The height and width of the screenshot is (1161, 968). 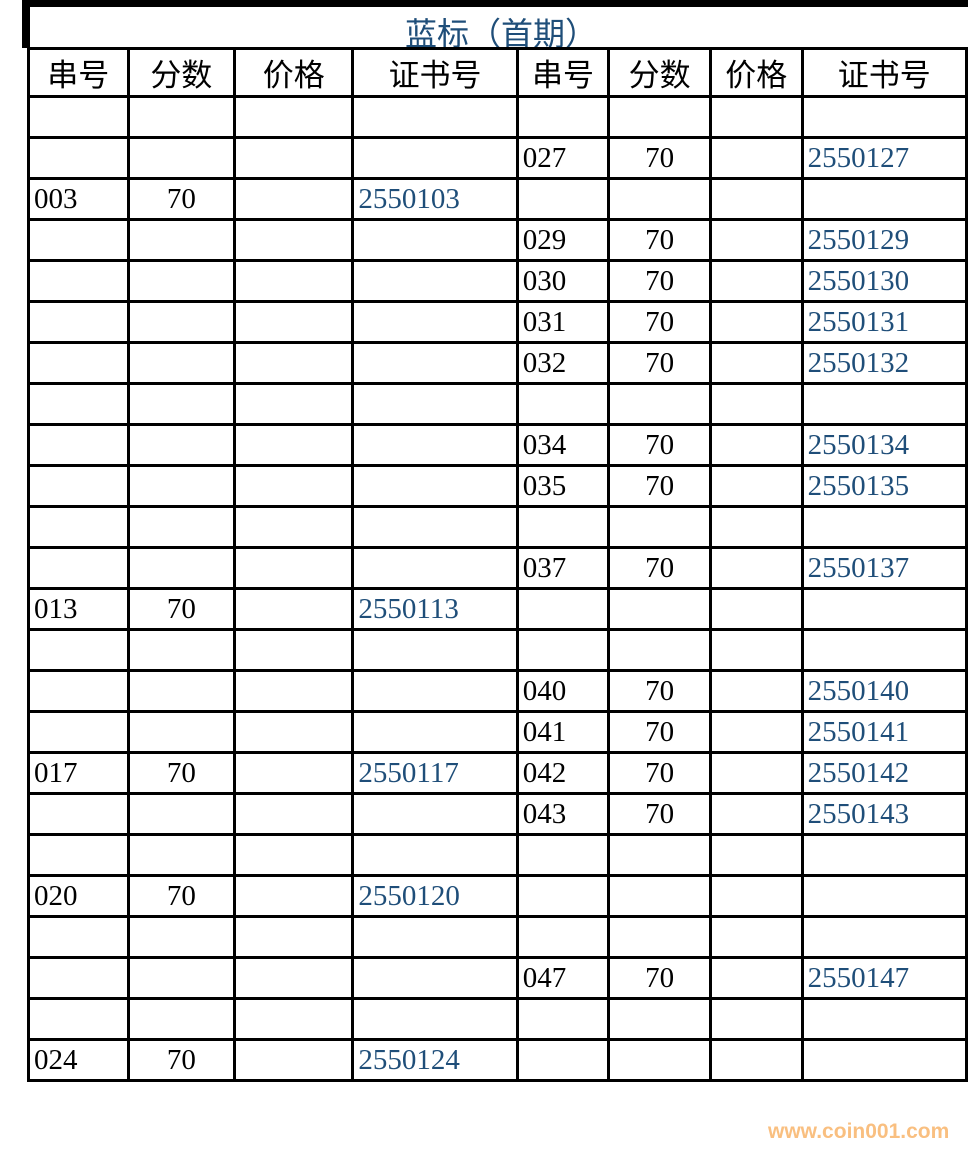 What do you see at coordinates (884, 72) in the screenshot?
I see `header-cert: 证书号` at bounding box center [884, 72].